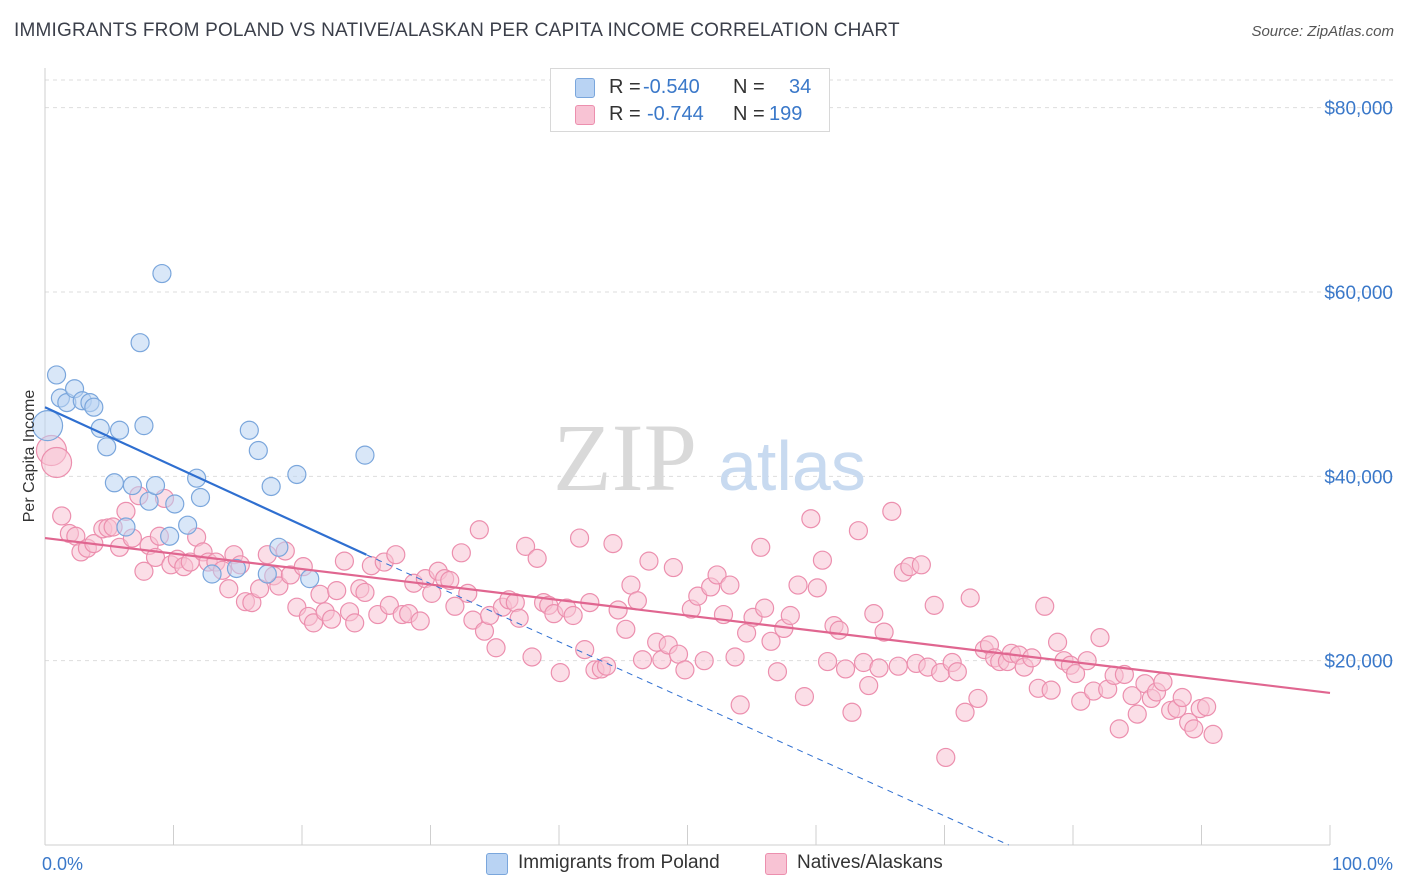  What do you see at coordinates (687, 700) in the screenshot?
I see `trend-line-poland-extrapolated` at bounding box center [687, 700].